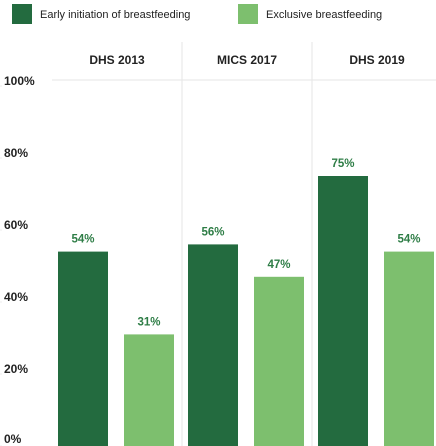  Describe the element at coordinates (19, 81) in the screenshot. I see `y-tick-label: 100%` at that location.